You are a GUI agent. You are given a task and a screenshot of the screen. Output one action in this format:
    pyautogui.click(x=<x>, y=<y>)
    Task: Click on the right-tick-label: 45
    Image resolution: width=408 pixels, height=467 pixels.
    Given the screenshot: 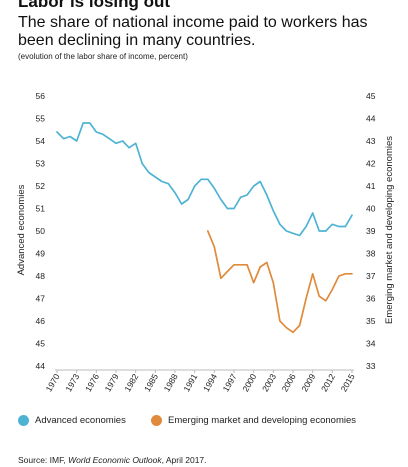 What is the action you would take?
    pyautogui.click(x=371, y=96)
    